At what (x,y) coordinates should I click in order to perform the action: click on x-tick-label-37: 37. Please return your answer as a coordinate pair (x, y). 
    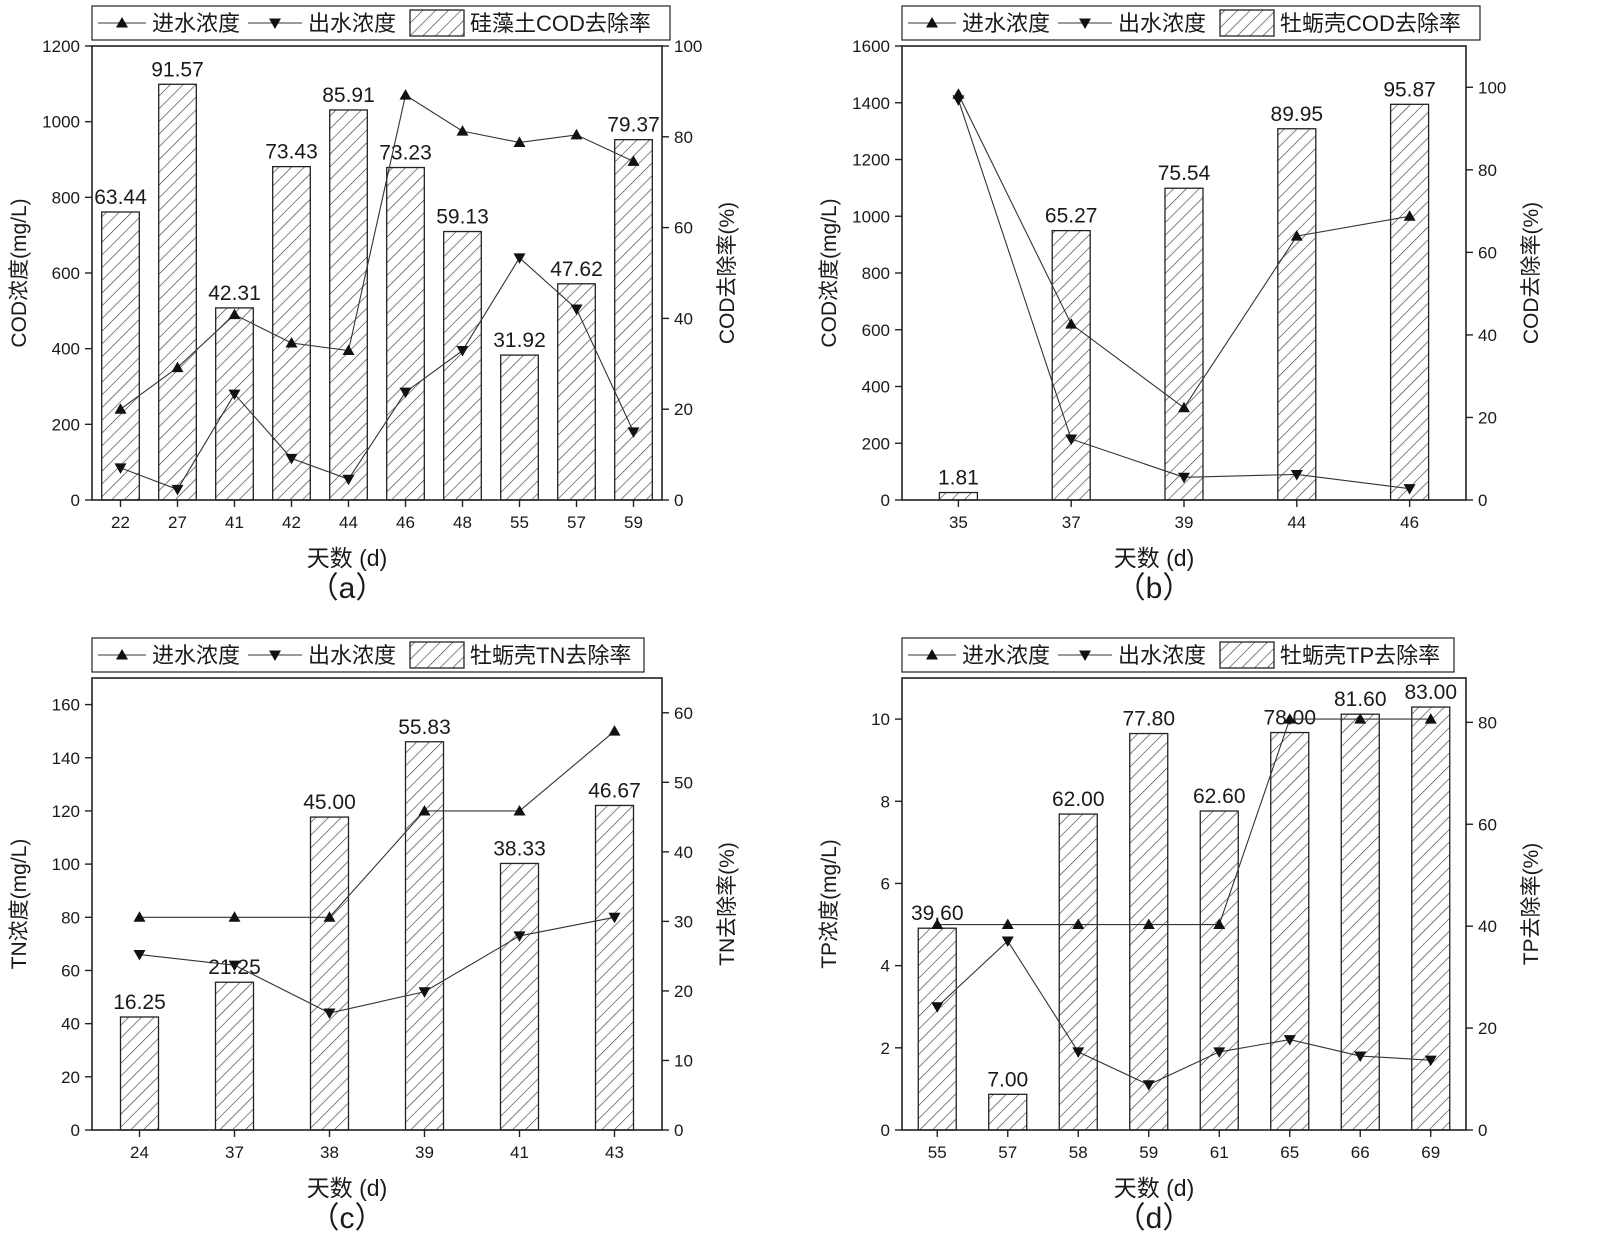
    Looking at the image, I should click on (1071, 522).